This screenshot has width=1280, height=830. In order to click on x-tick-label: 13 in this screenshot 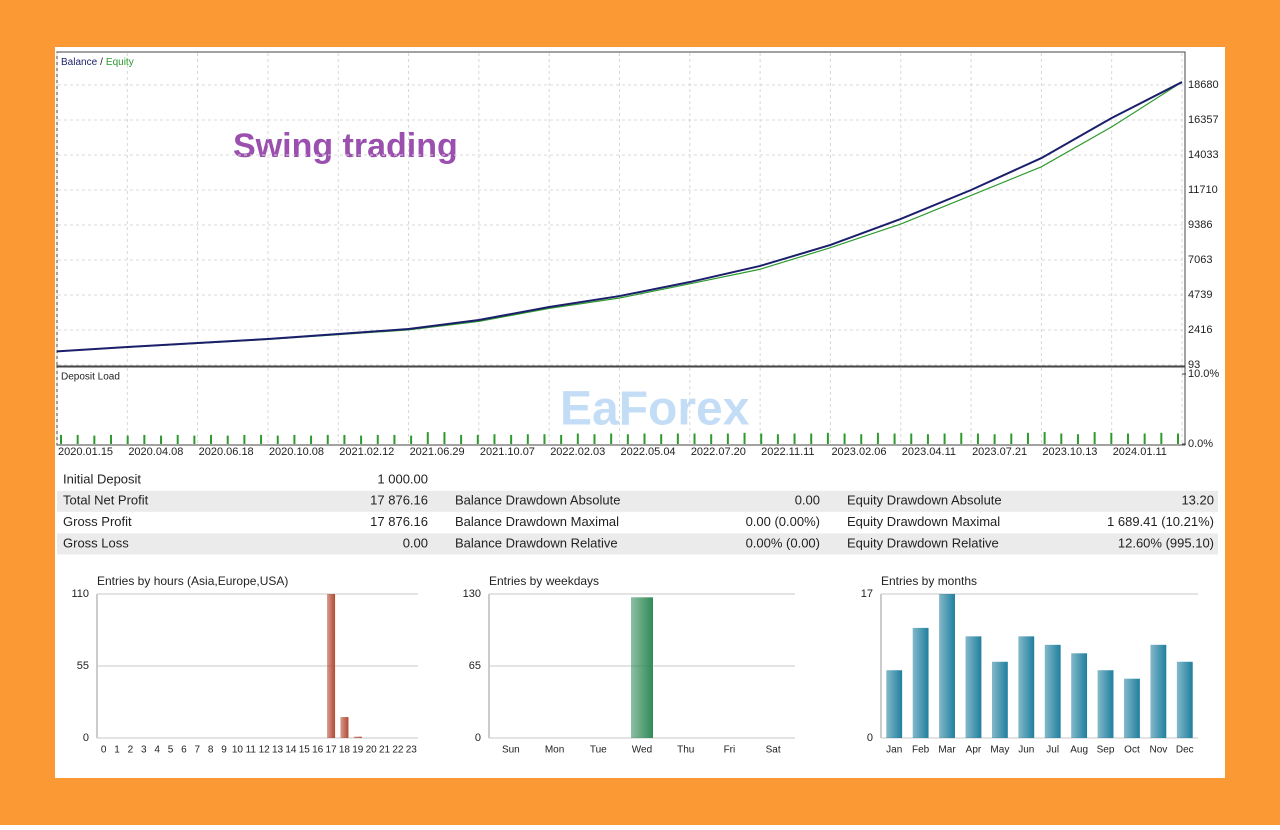, I will do `click(278, 750)`.